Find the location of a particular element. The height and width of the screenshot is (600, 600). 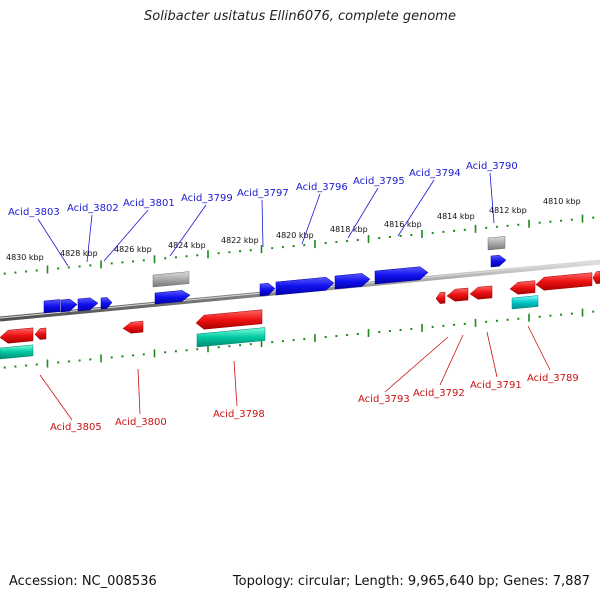

gene-label: Acid_3801 is located at coordinates (149, 203).